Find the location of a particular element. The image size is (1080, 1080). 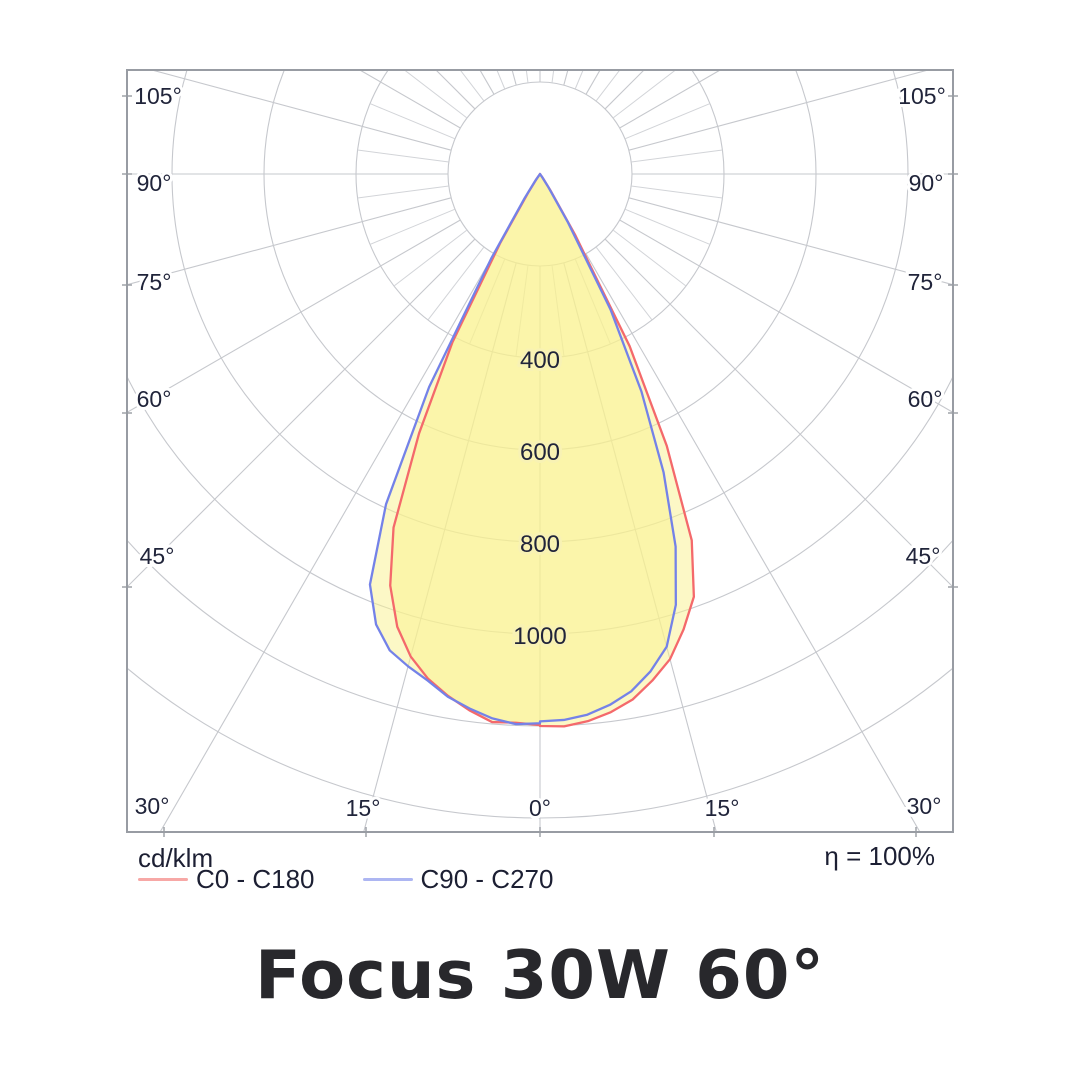

radial-label-800: 800 is located at coordinates (540, 544).